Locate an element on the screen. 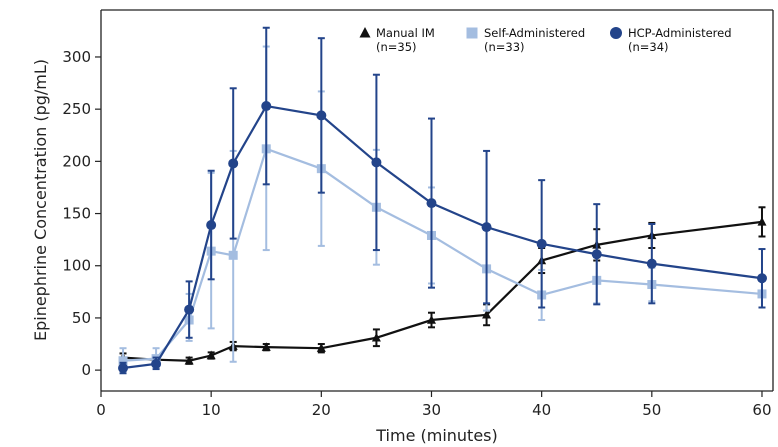 The height and width of the screenshot is (447, 778). legend-label: HCP-Administered is located at coordinates (680, 33).